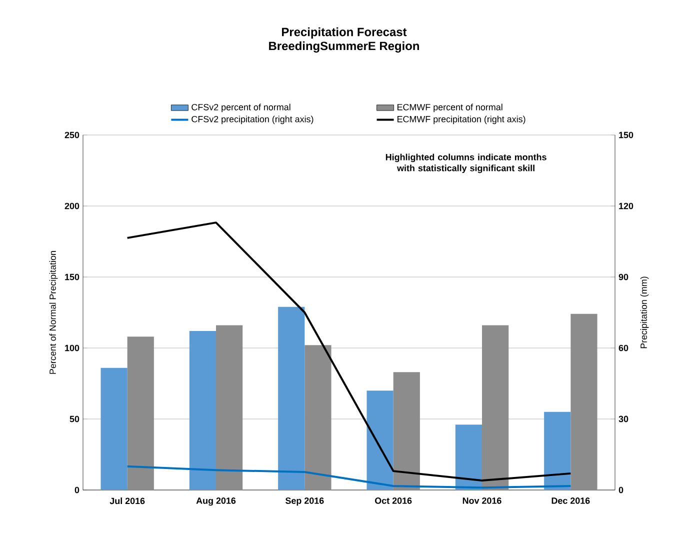 The height and width of the screenshot is (536, 688). What do you see at coordinates (349, 477) in the screenshot?
I see `line-series` at bounding box center [349, 477].